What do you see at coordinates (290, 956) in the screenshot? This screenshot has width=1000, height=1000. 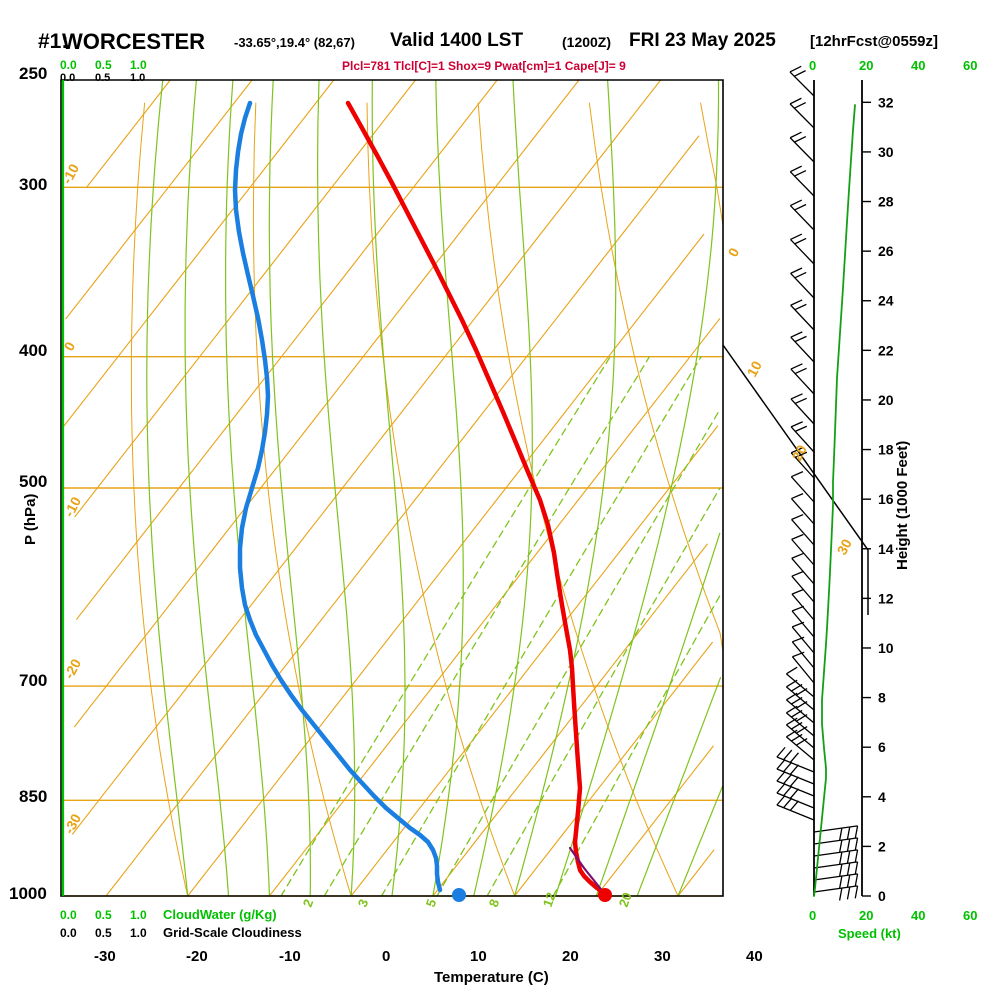 I see `temp-tick--10: -10` at bounding box center [290, 956].